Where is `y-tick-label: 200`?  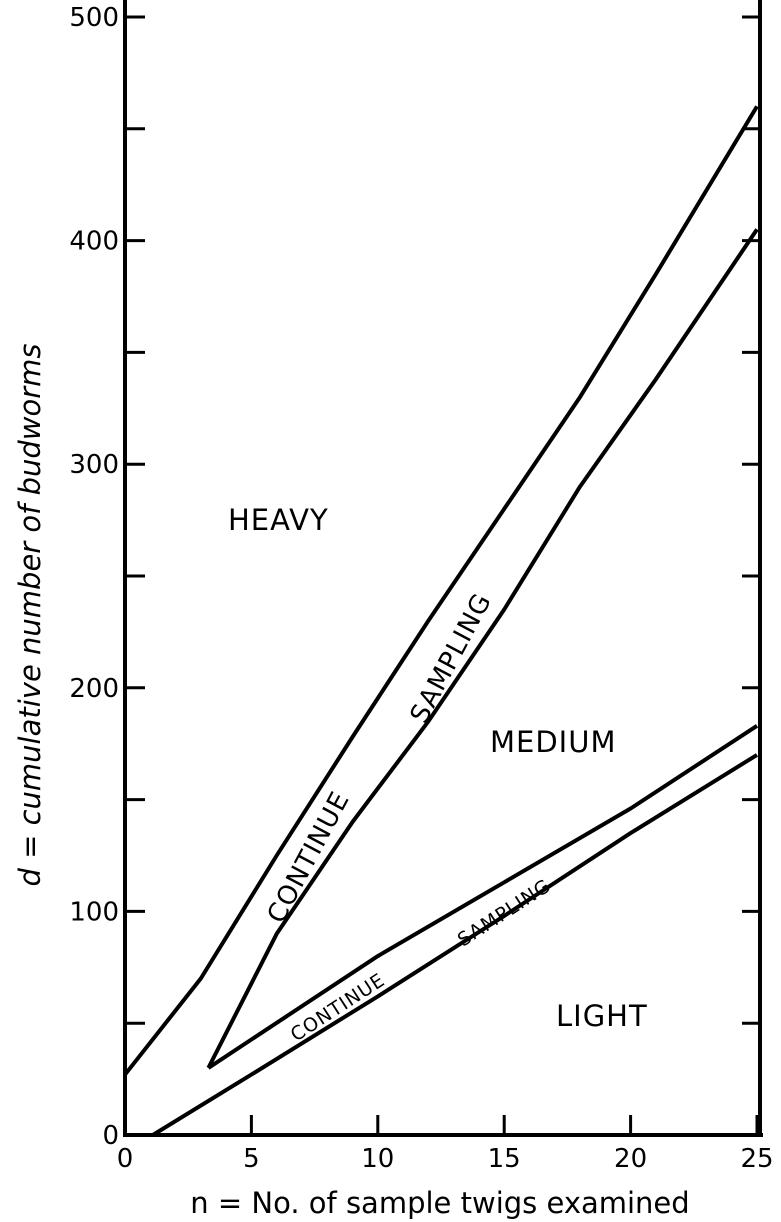 y-tick-label: 200 is located at coordinates (94, 689).